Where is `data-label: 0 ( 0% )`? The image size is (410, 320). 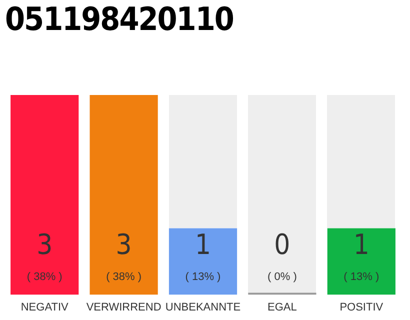
data-label: 0 ( 0% ) is located at coordinates (282, 255).